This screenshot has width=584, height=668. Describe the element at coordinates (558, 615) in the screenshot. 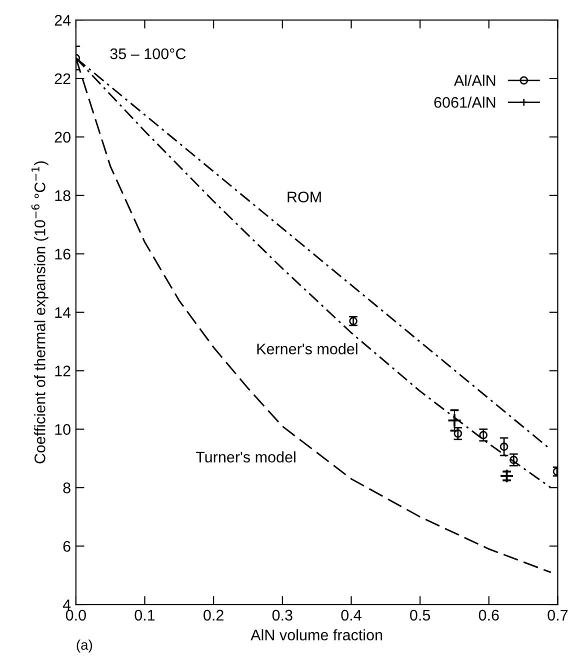

I see `x-tick-label: 0.7` at that location.